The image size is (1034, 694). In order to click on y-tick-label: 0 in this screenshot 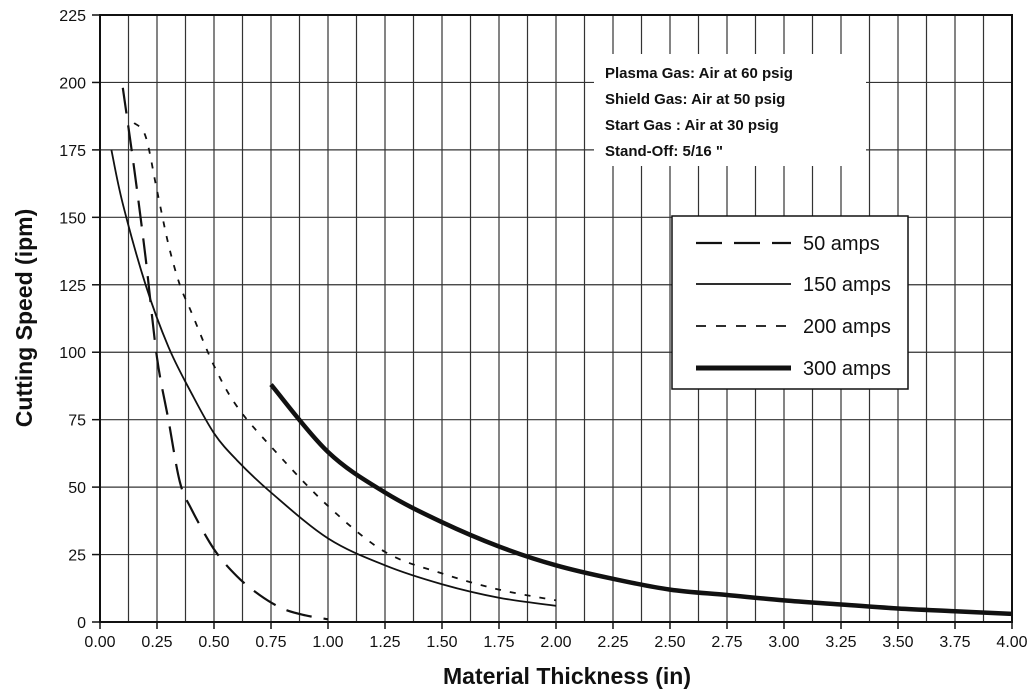, I will do `click(81, 623)`.